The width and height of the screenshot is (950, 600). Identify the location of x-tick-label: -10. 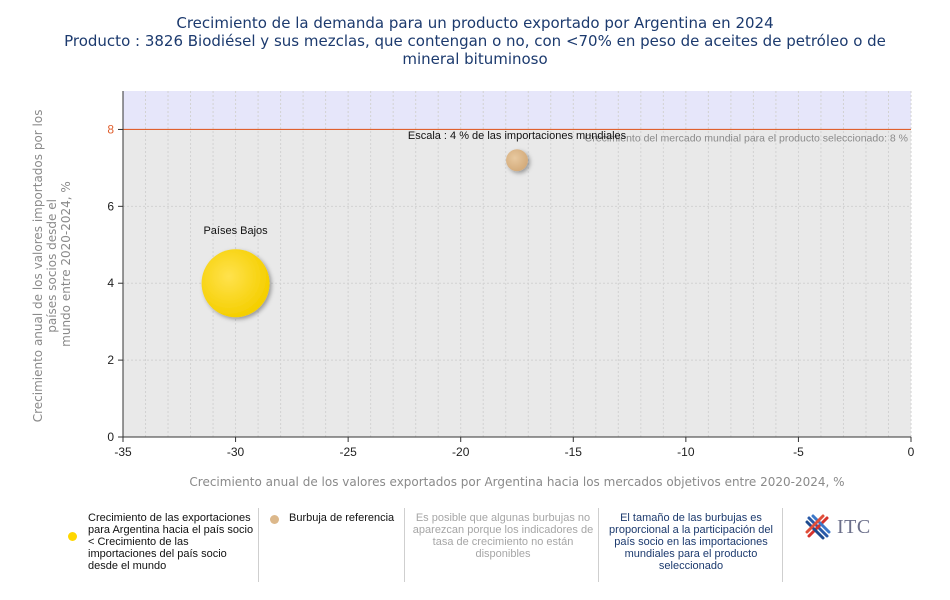
(686, 452).